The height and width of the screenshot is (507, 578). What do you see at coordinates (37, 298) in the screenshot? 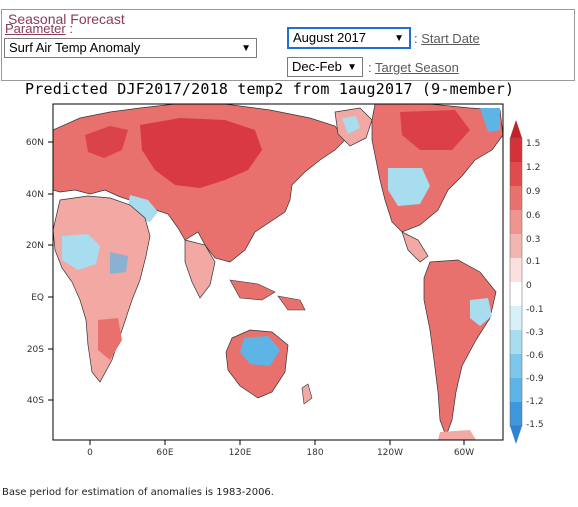
I see `lat-tick-label: EQ` at bounding box center [37, 298].